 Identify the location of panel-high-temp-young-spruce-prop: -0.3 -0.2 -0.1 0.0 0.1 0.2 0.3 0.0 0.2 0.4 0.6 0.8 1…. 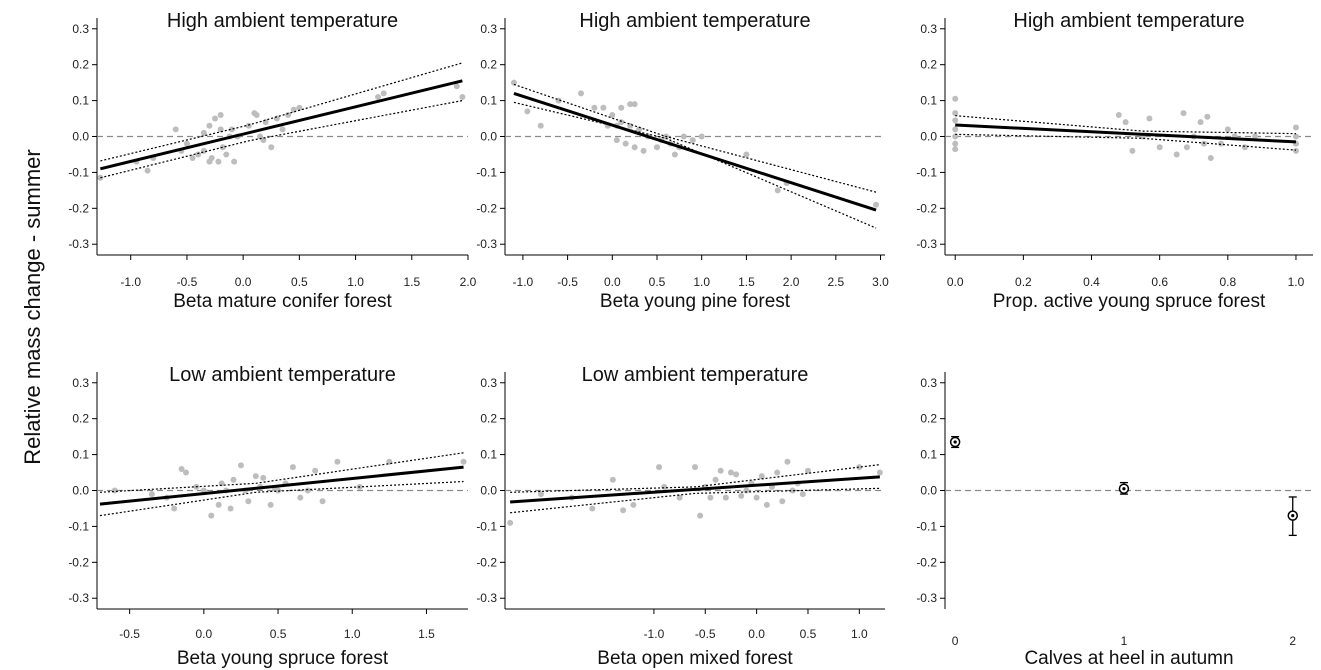
(1114, 161).